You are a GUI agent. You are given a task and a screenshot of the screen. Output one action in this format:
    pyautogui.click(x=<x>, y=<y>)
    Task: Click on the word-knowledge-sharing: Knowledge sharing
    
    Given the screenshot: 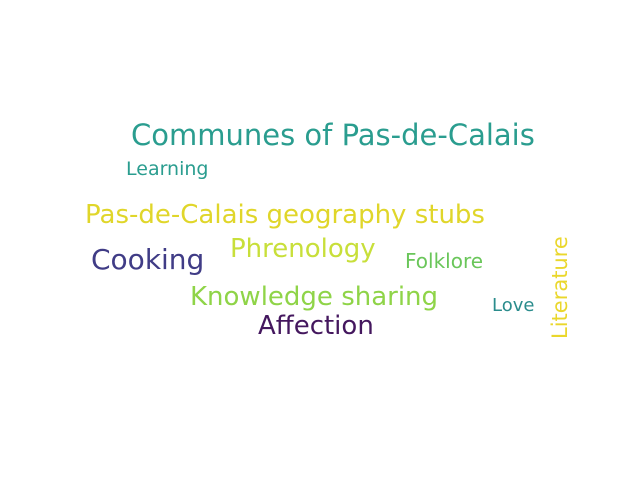 What is the action you would take?
    pyautogui.click(x=314, y=297)
    